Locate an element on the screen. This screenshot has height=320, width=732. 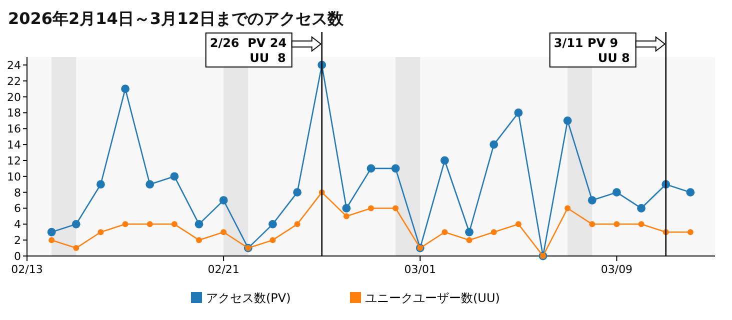
y-tick-label: 10 is located at coordinates (14, 177).